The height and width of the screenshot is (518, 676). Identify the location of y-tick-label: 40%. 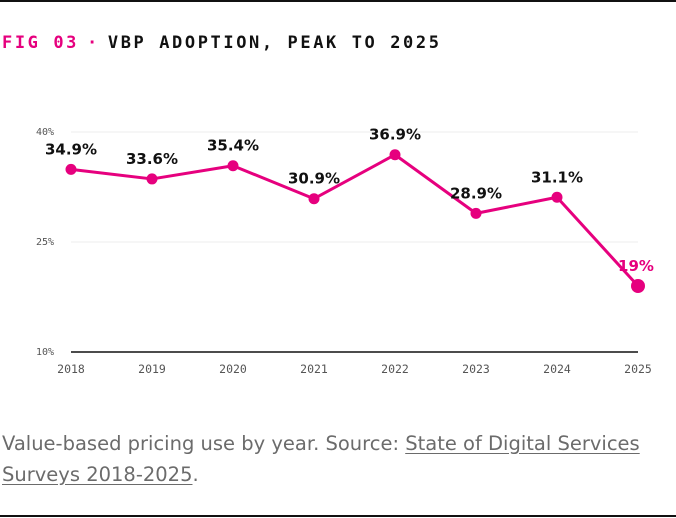
(45, 132).